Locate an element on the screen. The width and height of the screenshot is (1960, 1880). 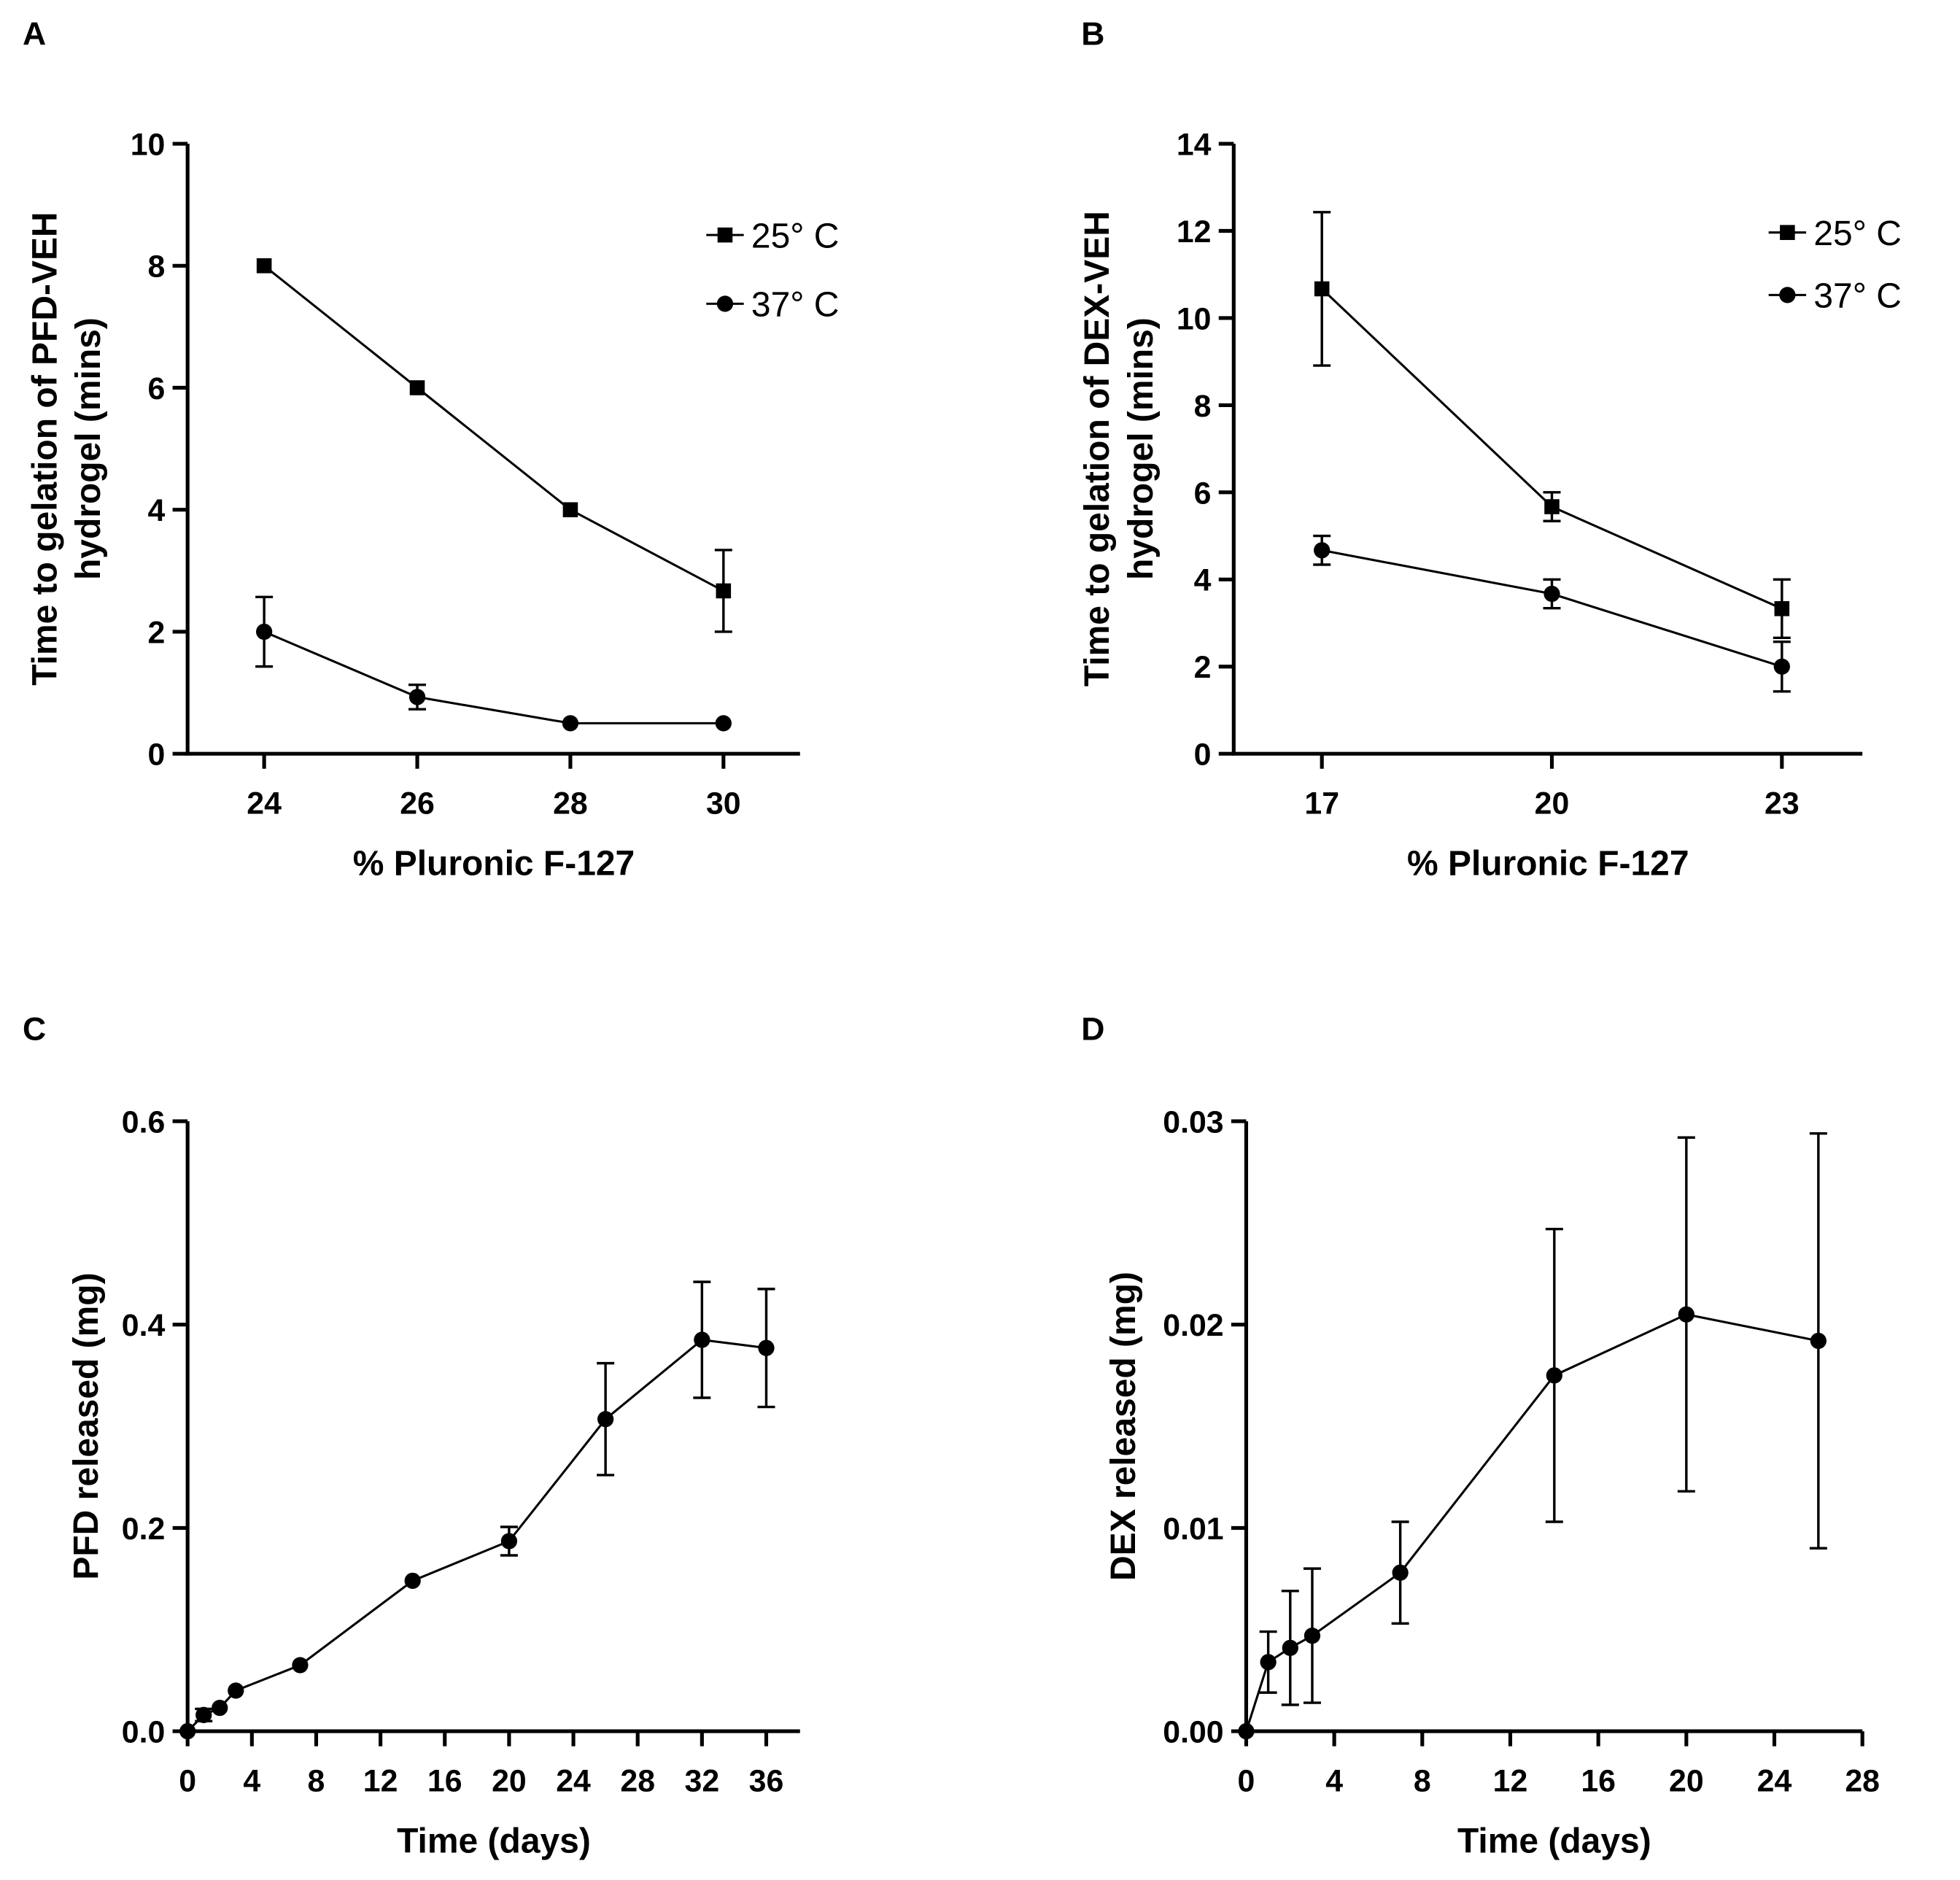
panel-label-b: B is located at coordinates (1092, 35).